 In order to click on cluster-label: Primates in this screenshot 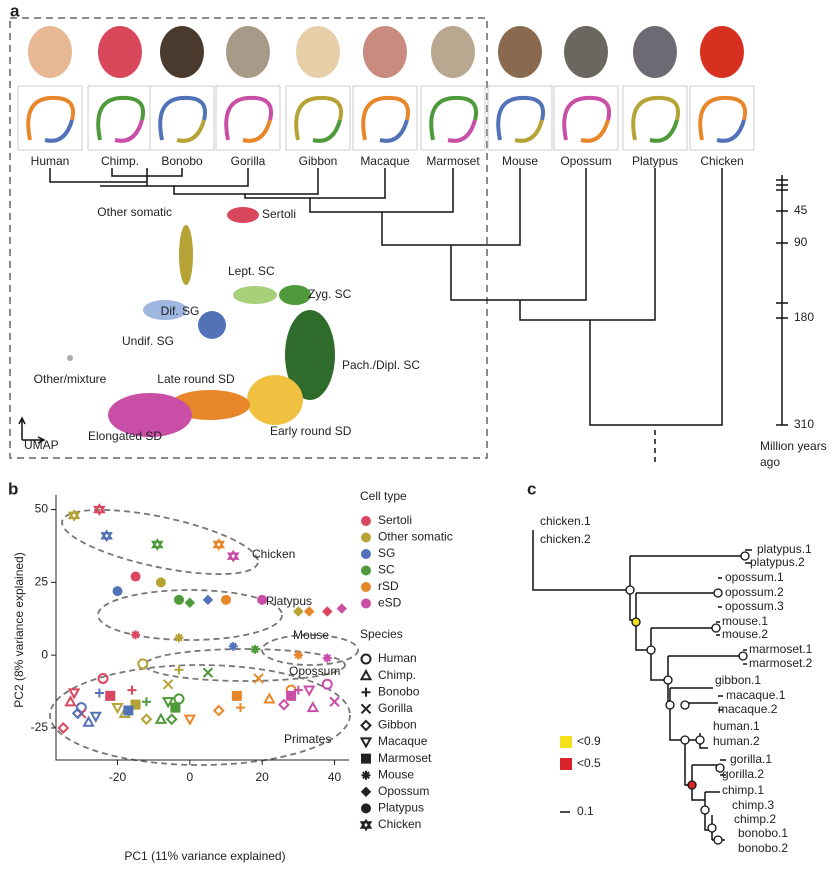, I will do `click(307, 739)`.